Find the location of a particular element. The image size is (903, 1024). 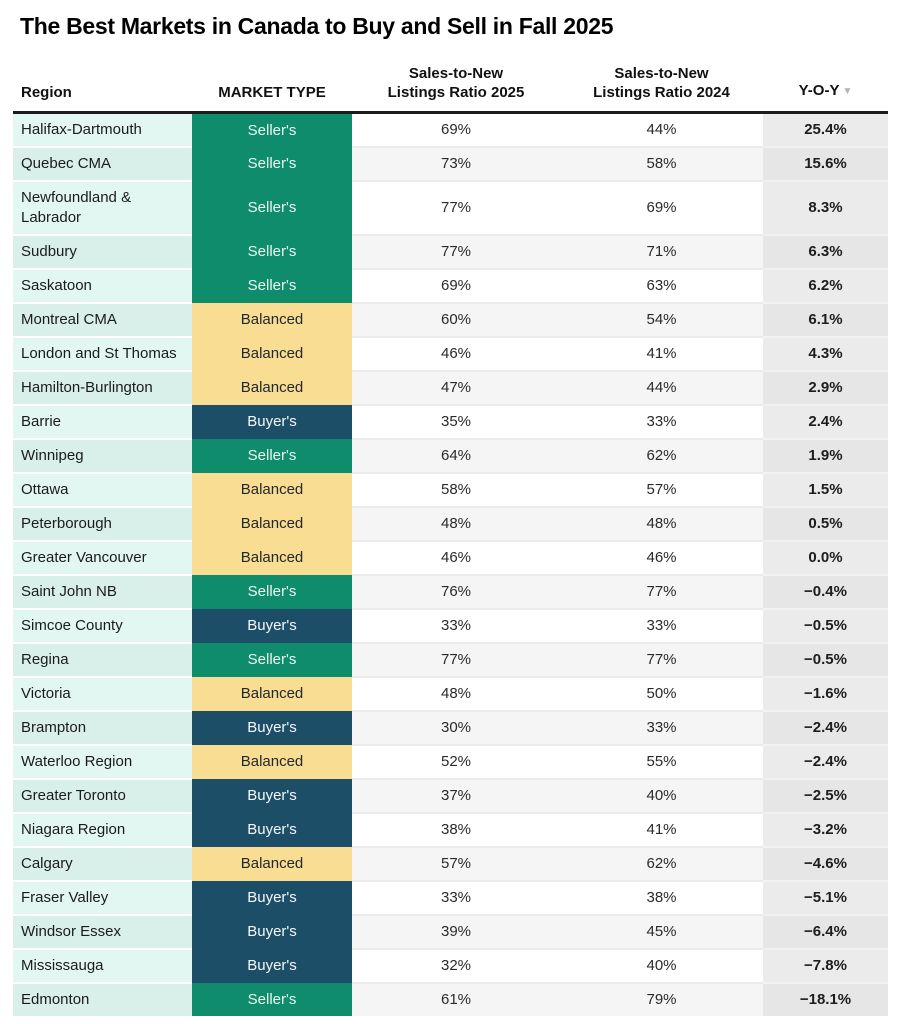

region-cell: Mississauga is located at coordinates (102, 965).